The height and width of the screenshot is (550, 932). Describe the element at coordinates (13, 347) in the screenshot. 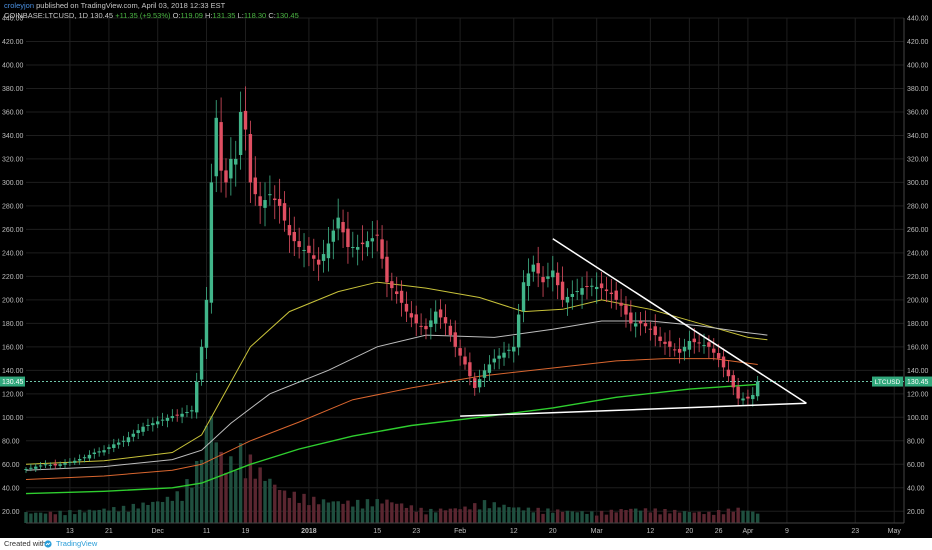

I see `y-tick-label-left: 160.00` at that location.